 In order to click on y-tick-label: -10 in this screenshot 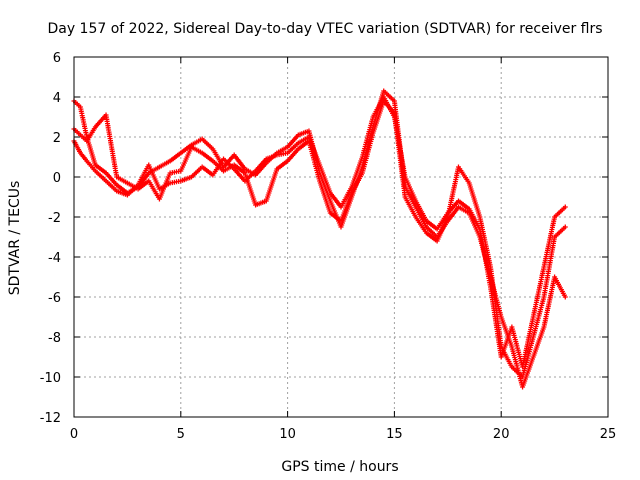, I will do `click(50, 378)`.